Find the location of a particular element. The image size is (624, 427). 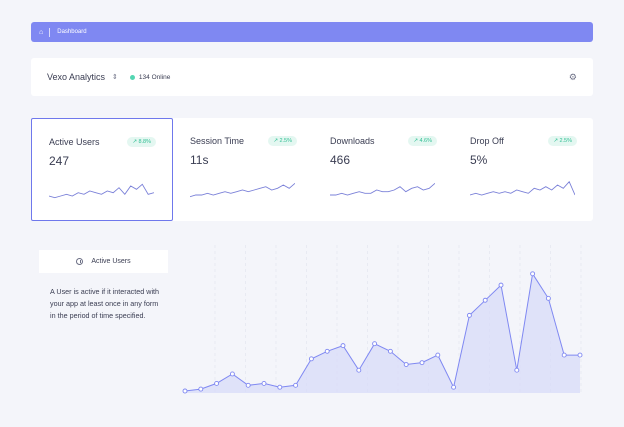

trend-badge: ↗ 4.6% is located at coordinates (422, 141).